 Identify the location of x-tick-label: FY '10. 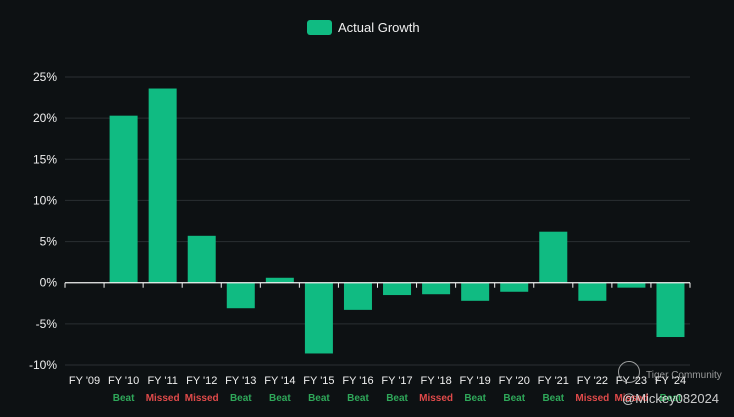
(123, 381).